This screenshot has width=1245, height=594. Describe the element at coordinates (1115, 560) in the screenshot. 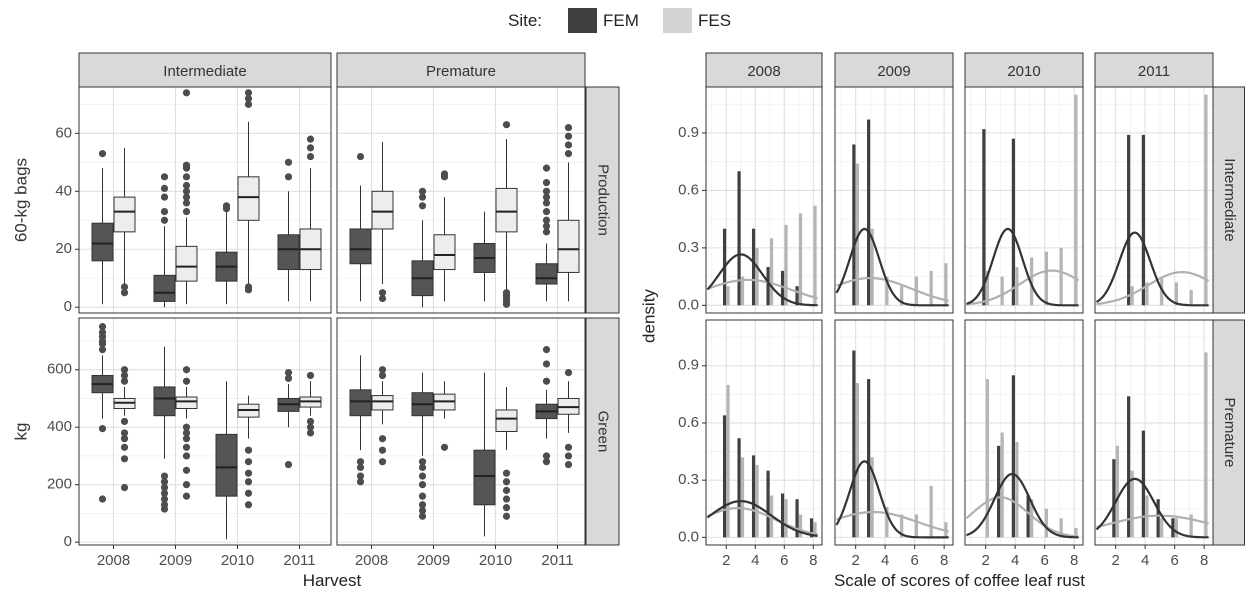

I see `x-tick-label: 2` at that location.